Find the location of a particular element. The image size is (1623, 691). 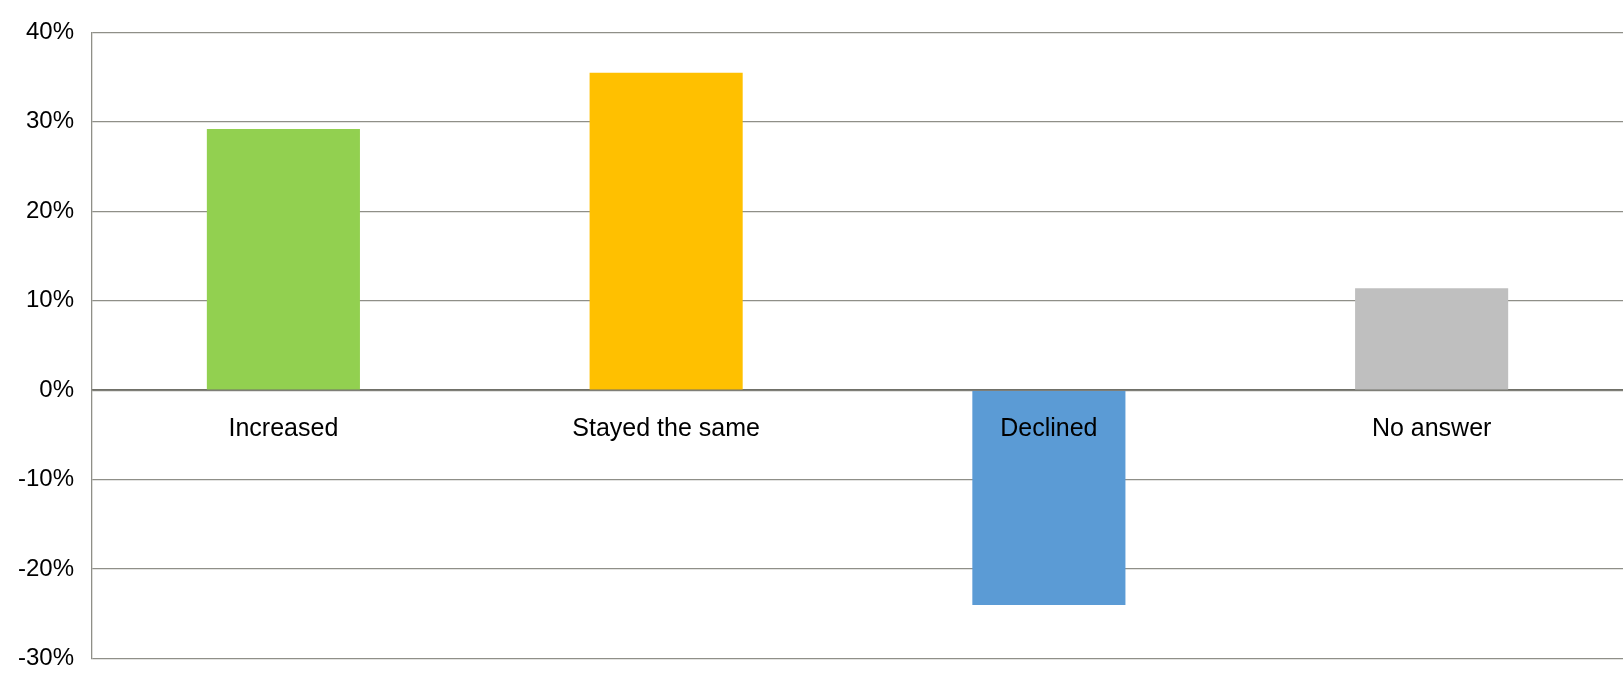

x-tick-label: No answer is located at coordinates (1431, 427).